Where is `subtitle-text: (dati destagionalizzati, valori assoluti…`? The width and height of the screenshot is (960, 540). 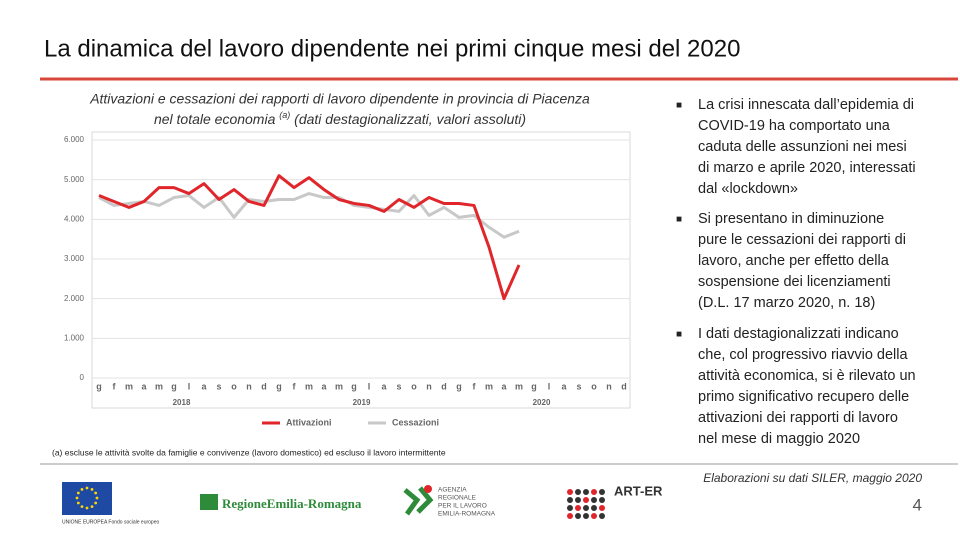
subtitle-text: (dati destagionalizzati, valori assoluti… is located at coordinates (410, 119).